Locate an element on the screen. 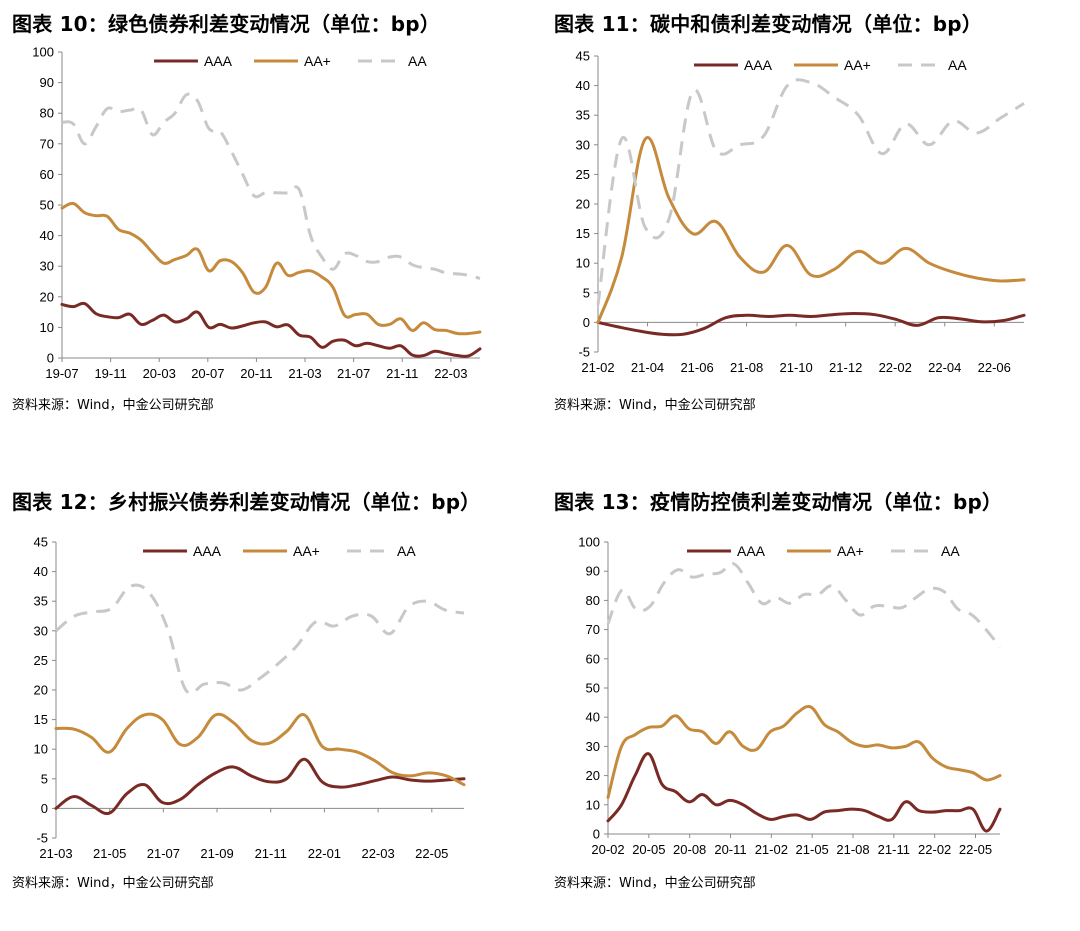  x-tick-label: 21-09 is located at coordinates (216, 853).